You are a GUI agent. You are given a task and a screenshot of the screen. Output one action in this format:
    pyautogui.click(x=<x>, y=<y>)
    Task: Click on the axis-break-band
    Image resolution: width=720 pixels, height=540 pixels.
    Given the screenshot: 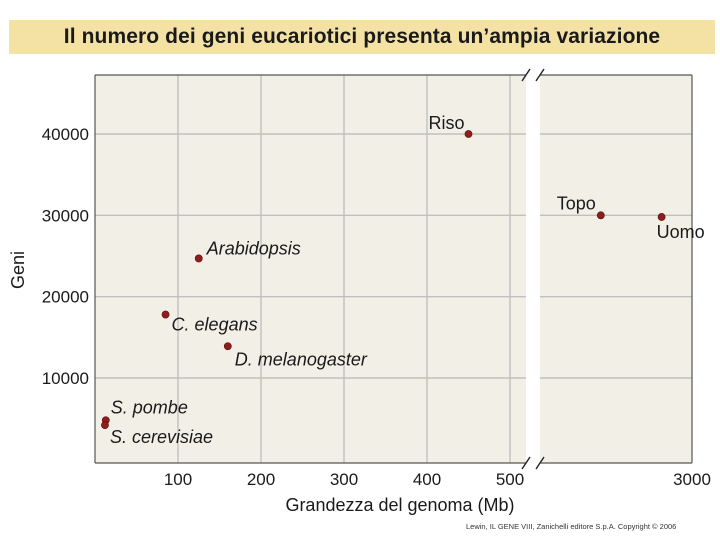 What is the action you would take?
    pyautogui.click(x=533, y=269)
    